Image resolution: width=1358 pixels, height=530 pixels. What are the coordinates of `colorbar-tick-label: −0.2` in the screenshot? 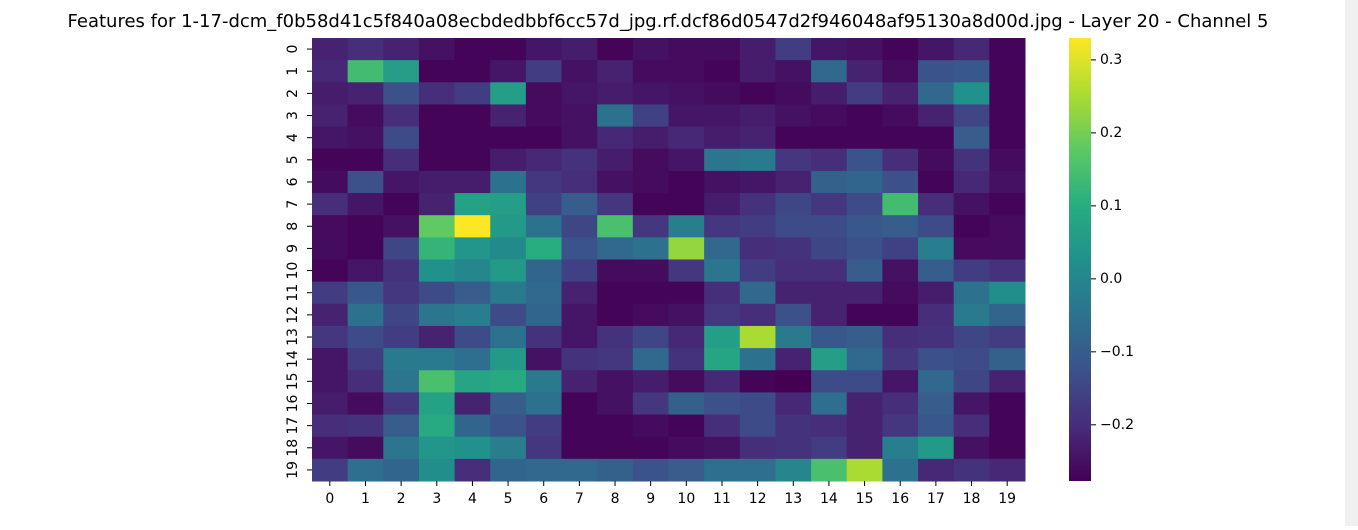 It's located at (1117, 425).